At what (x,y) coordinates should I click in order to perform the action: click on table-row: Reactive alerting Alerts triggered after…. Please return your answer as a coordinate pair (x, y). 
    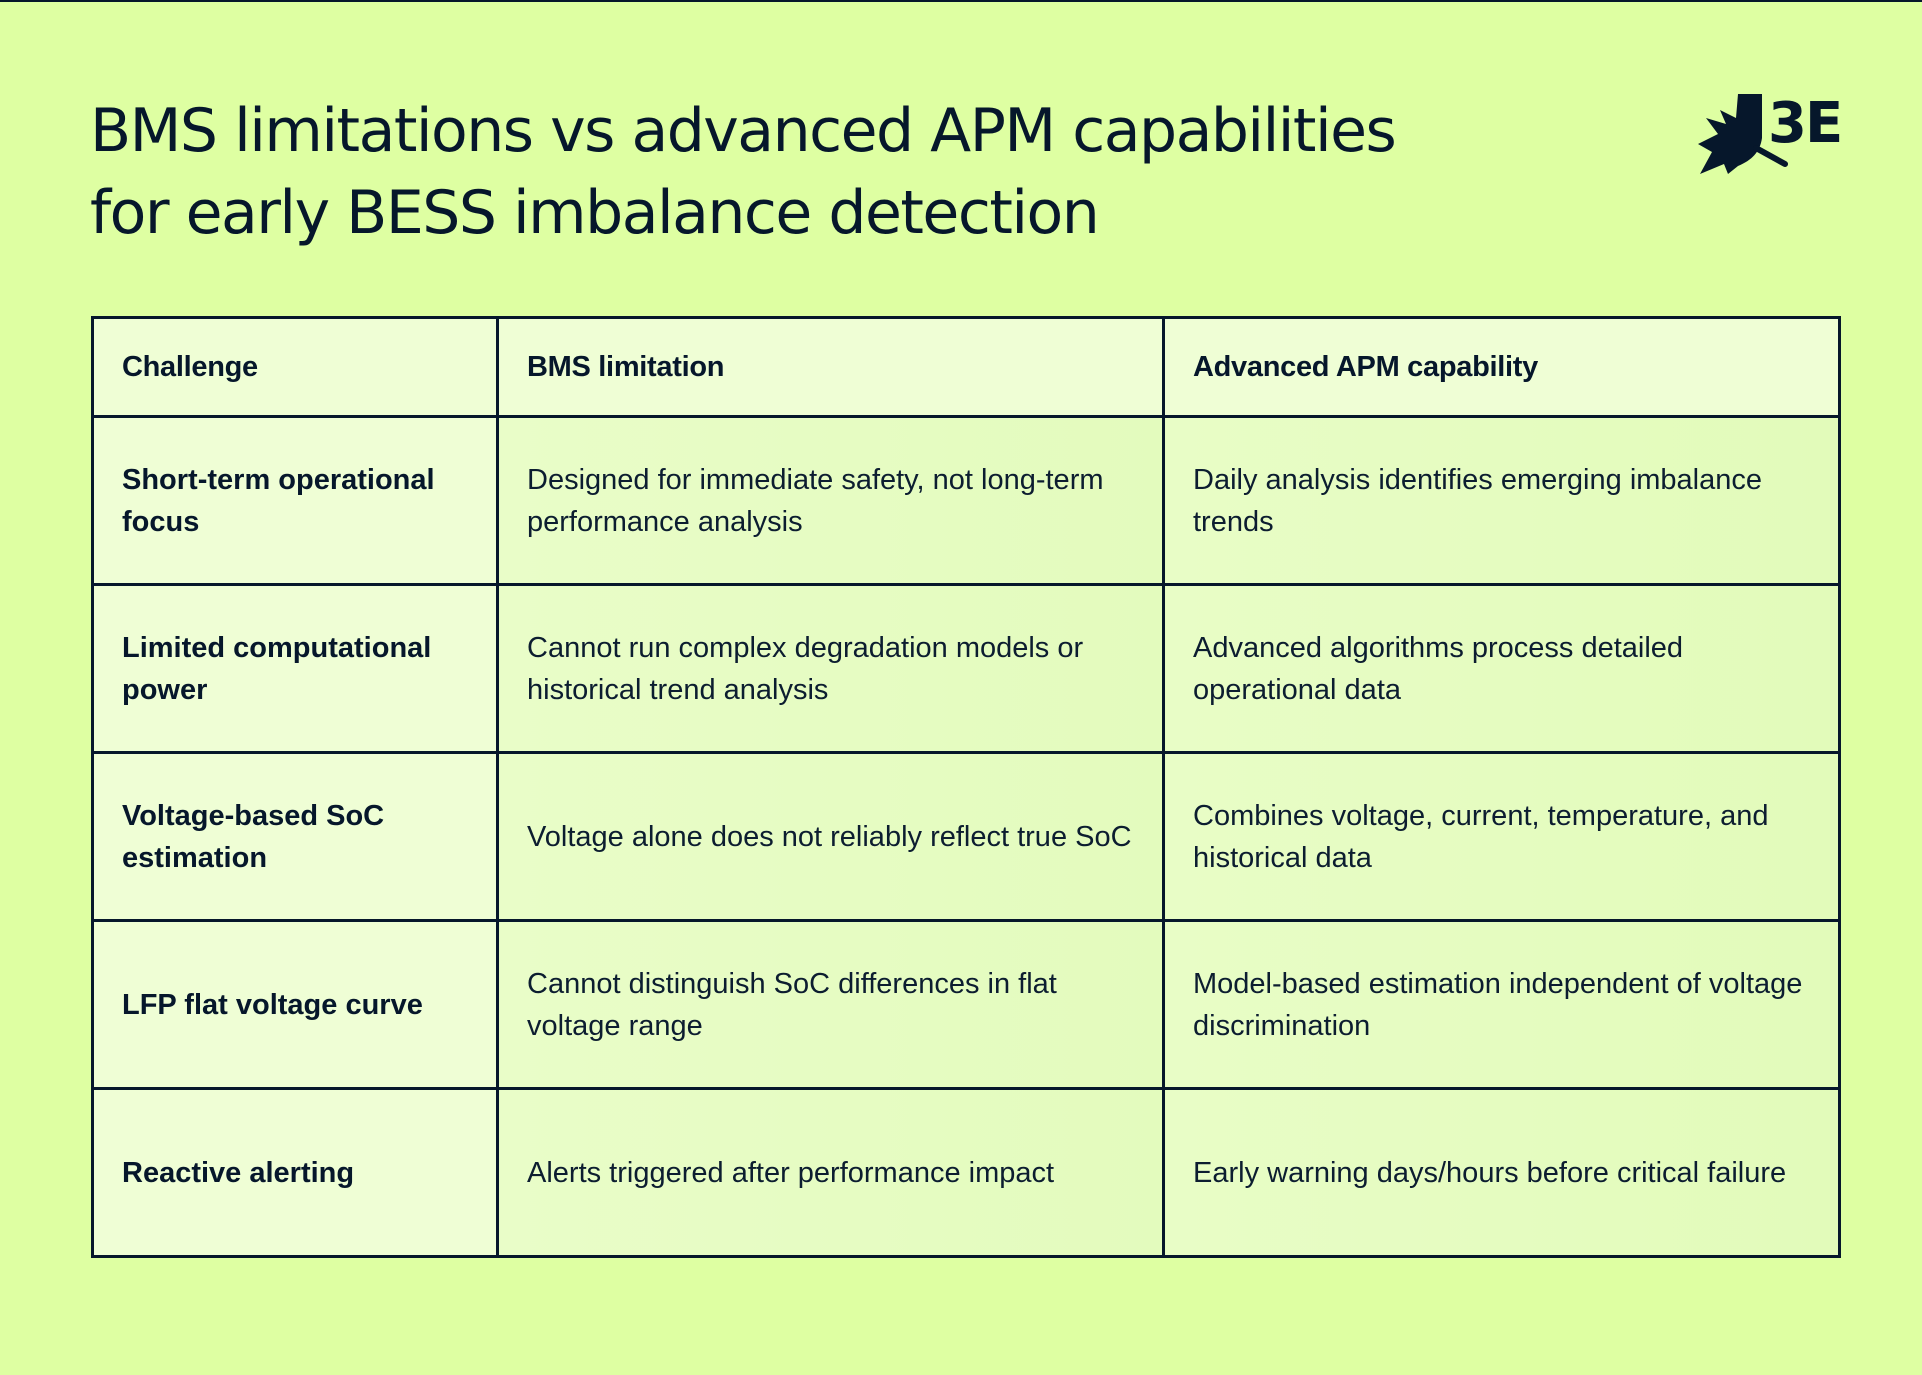
    Looking at the image, I should click on (966, 1172).